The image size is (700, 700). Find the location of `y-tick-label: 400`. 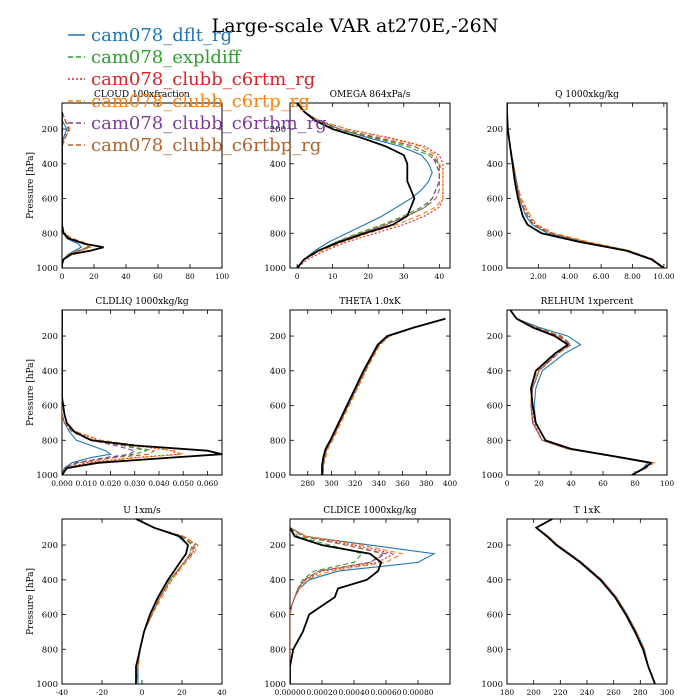

y-tick-label: 400 is located at coordinates (278, 372).